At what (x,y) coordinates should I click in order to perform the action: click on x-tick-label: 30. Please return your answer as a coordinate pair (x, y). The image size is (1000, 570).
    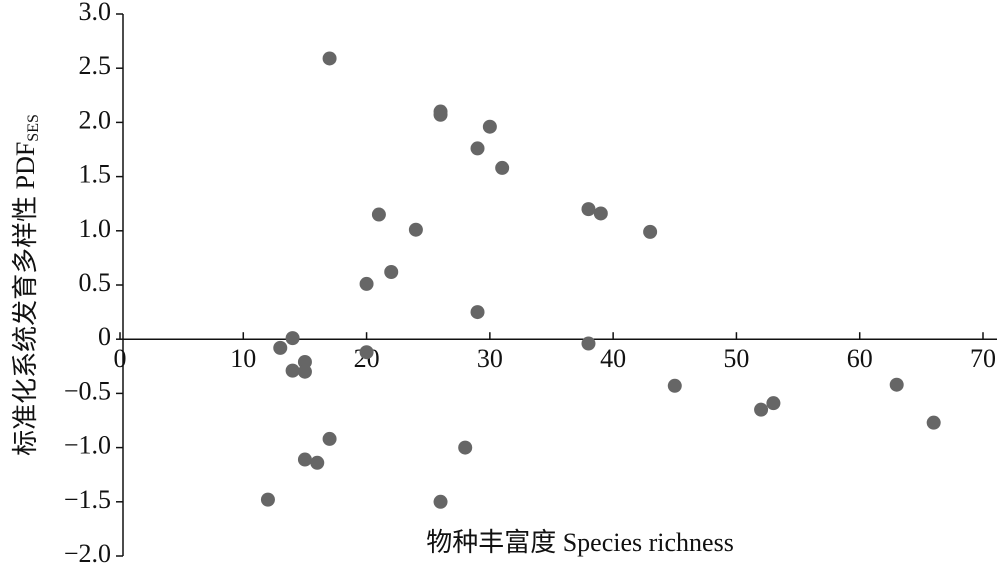
    Looking at the image, I should click on (490, 358).